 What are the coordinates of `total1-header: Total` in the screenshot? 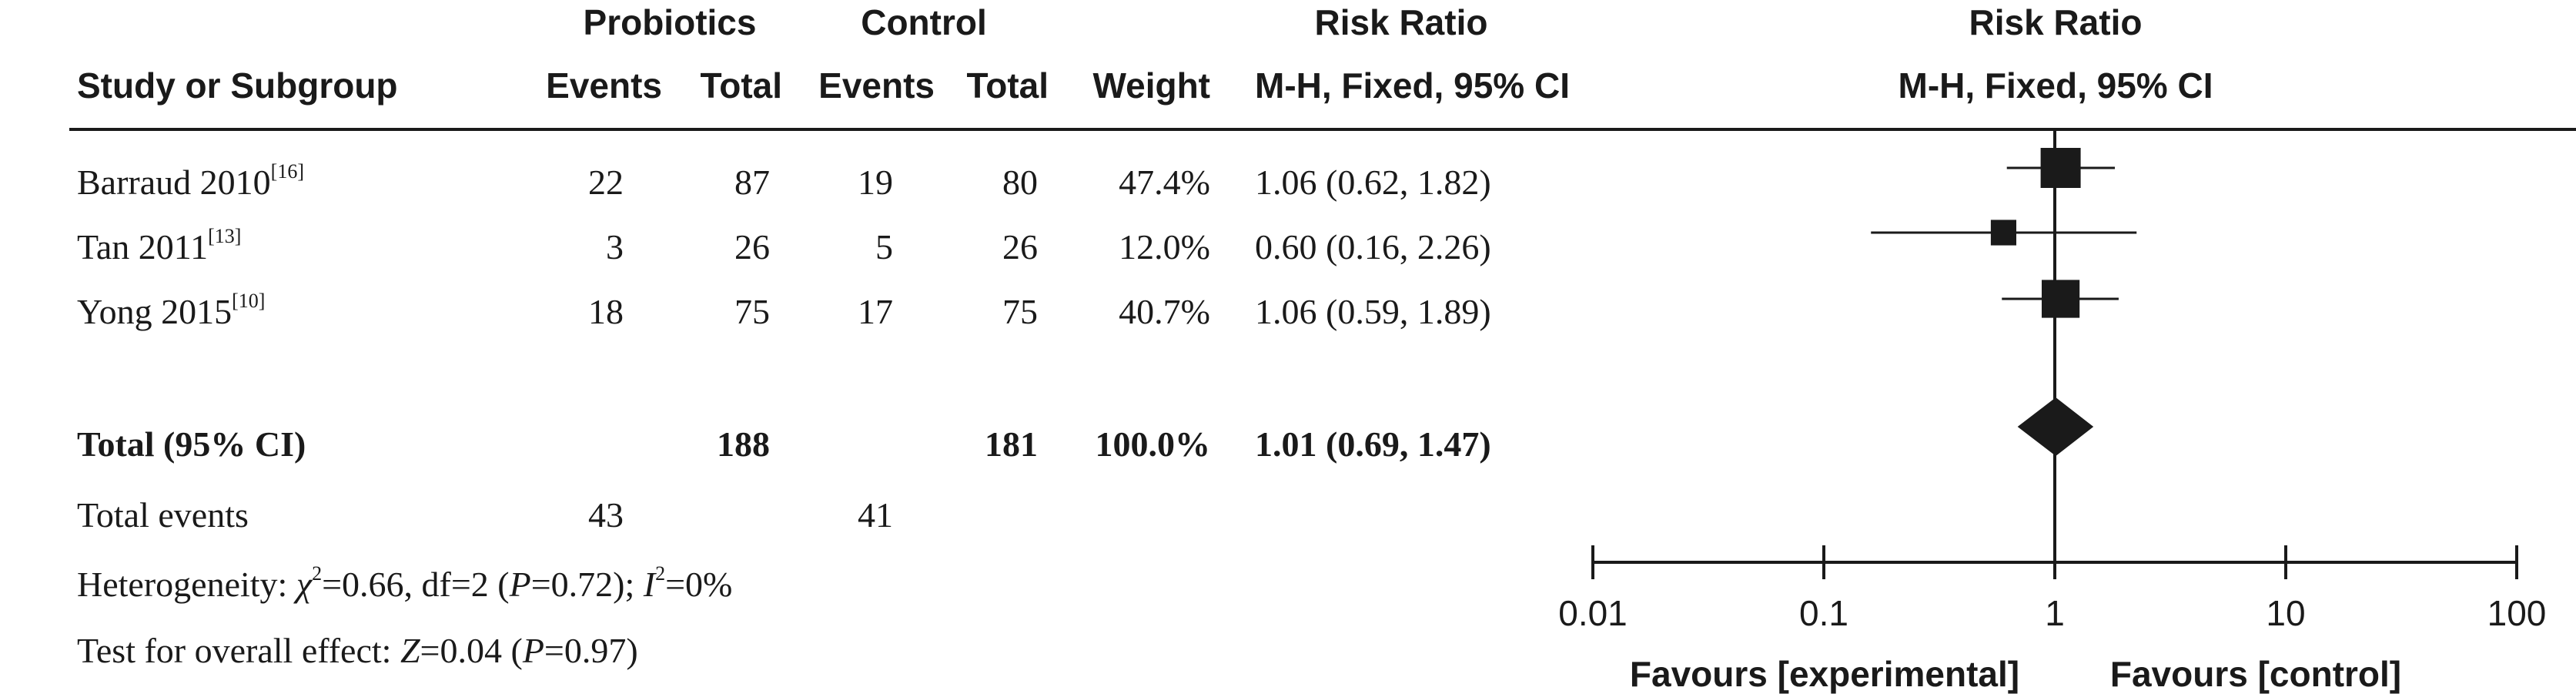 It's located at (741, 85).